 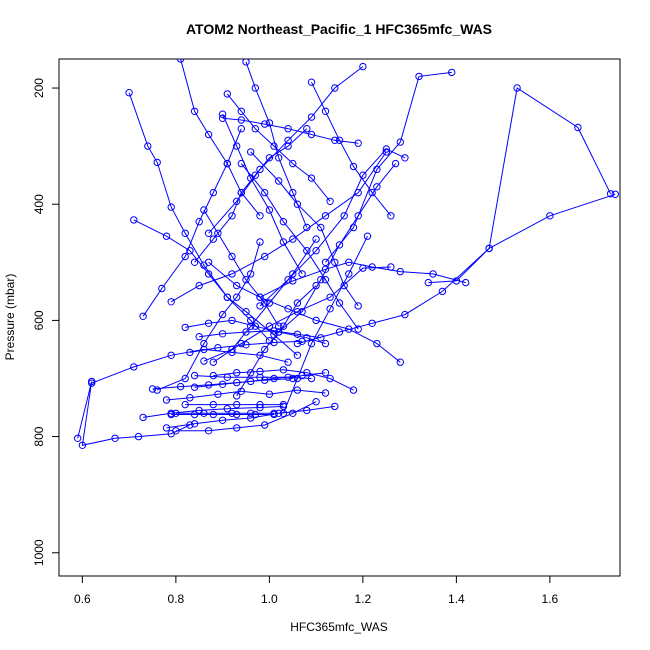 I want to click on x-tick-label: 1.4, so click(x=456, y=599).